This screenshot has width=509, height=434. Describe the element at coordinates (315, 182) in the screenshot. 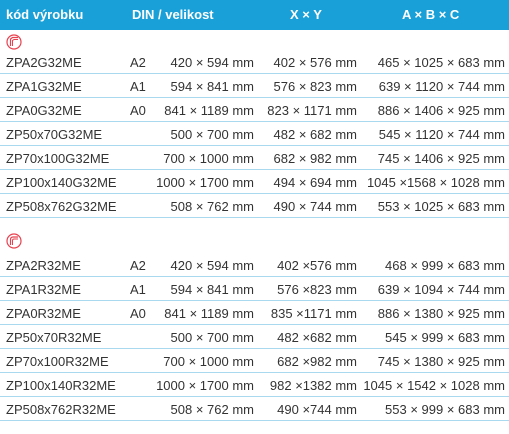

I see `xy-dimension: 494 × 694 mm` at that location.